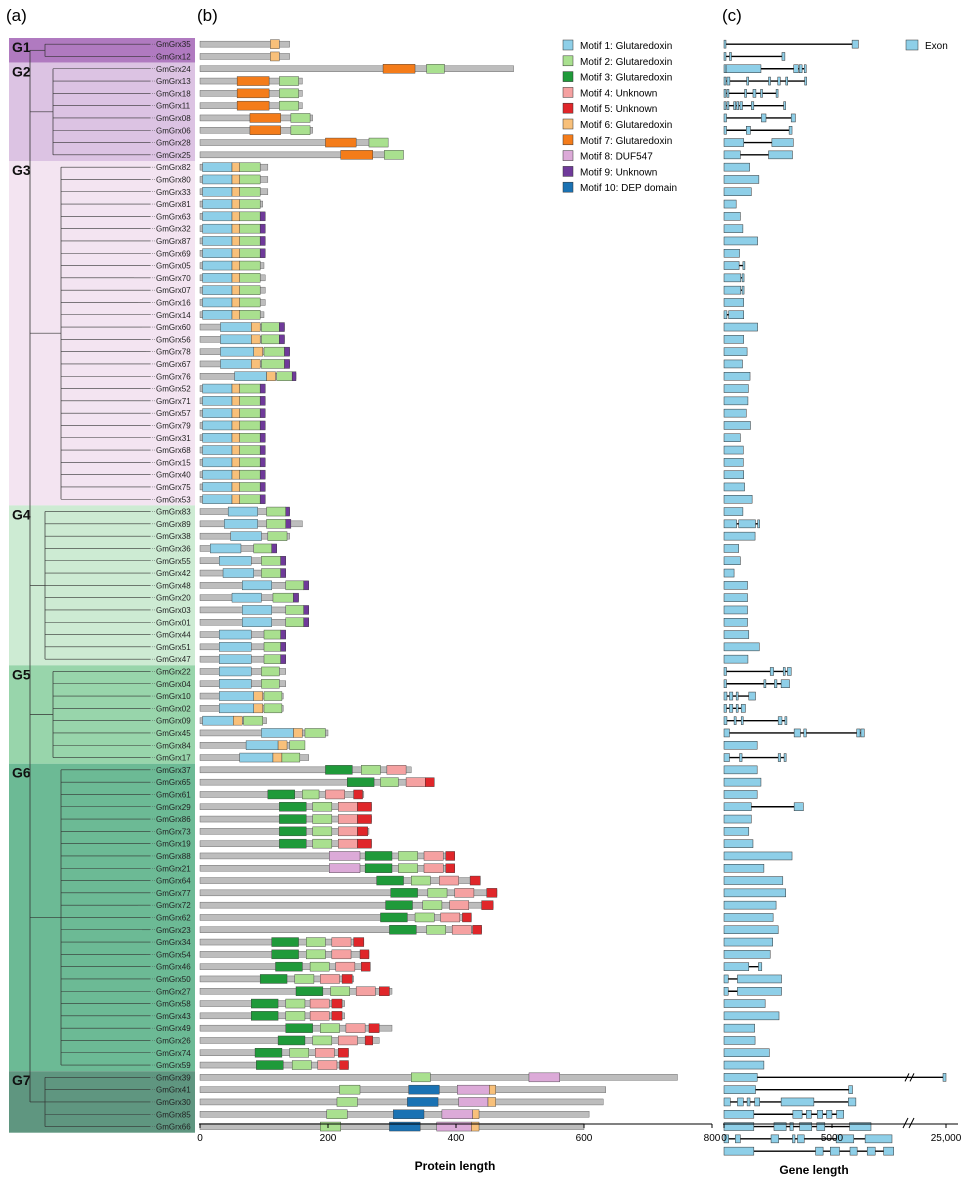  Describe the element at coordinates (912, 45) in the screenshot. I see `exon-legend-swatch` at that location.